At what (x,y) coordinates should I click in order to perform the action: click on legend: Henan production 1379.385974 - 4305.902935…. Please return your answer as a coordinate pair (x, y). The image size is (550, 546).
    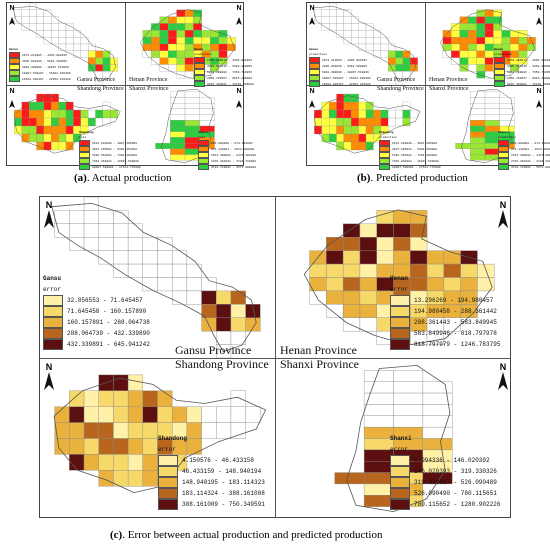
    Looking at the image, I should click on (224, 67).